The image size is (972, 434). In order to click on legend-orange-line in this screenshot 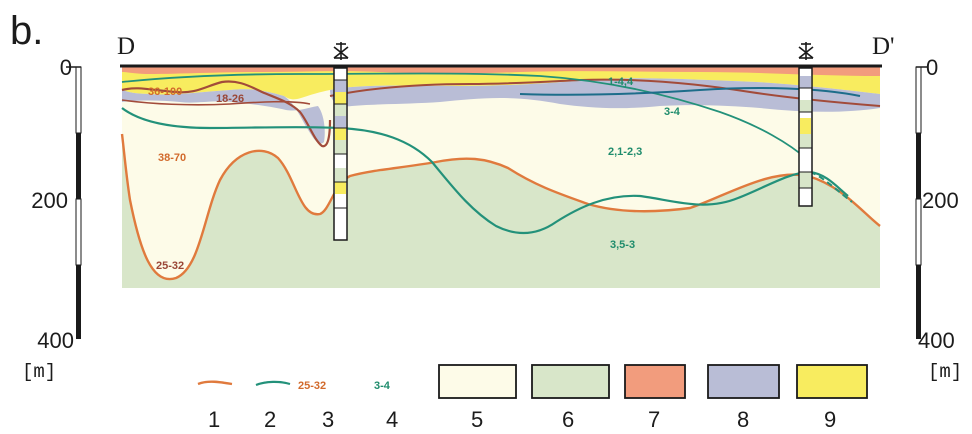, I will do `click(215, 383)`.